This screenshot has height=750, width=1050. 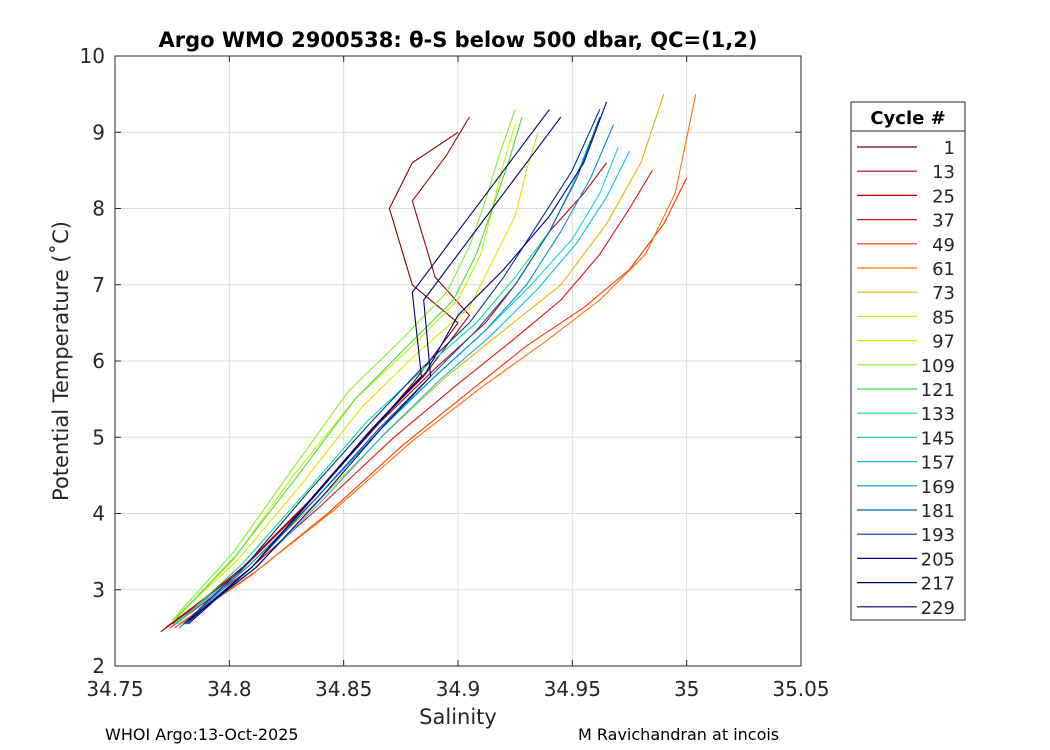 I want to click on y-tick-label: 7, so click(x=98, y=285).